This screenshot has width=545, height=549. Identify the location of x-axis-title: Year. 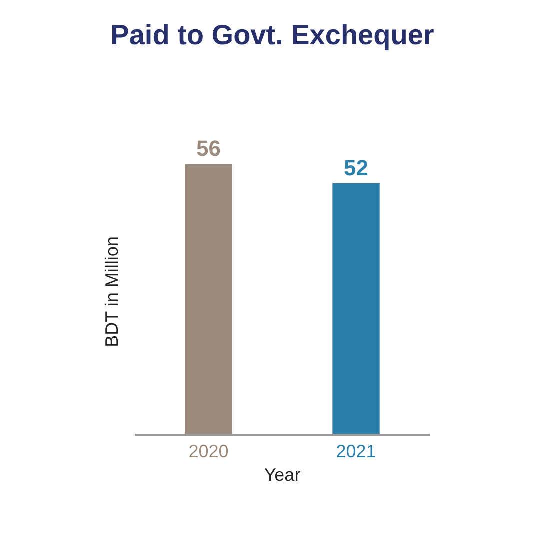
(282, 474).